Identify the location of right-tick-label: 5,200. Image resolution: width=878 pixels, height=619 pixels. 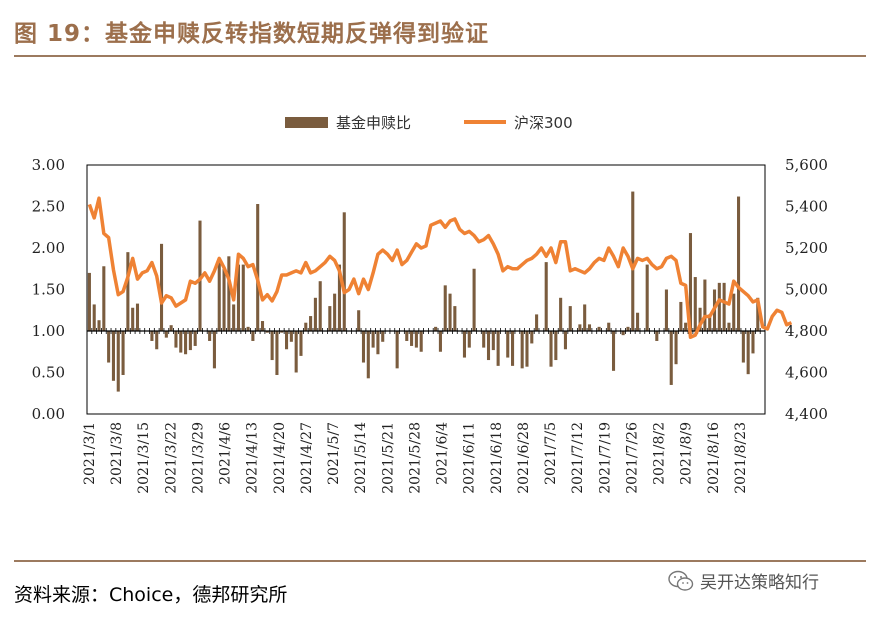
(806, 248).